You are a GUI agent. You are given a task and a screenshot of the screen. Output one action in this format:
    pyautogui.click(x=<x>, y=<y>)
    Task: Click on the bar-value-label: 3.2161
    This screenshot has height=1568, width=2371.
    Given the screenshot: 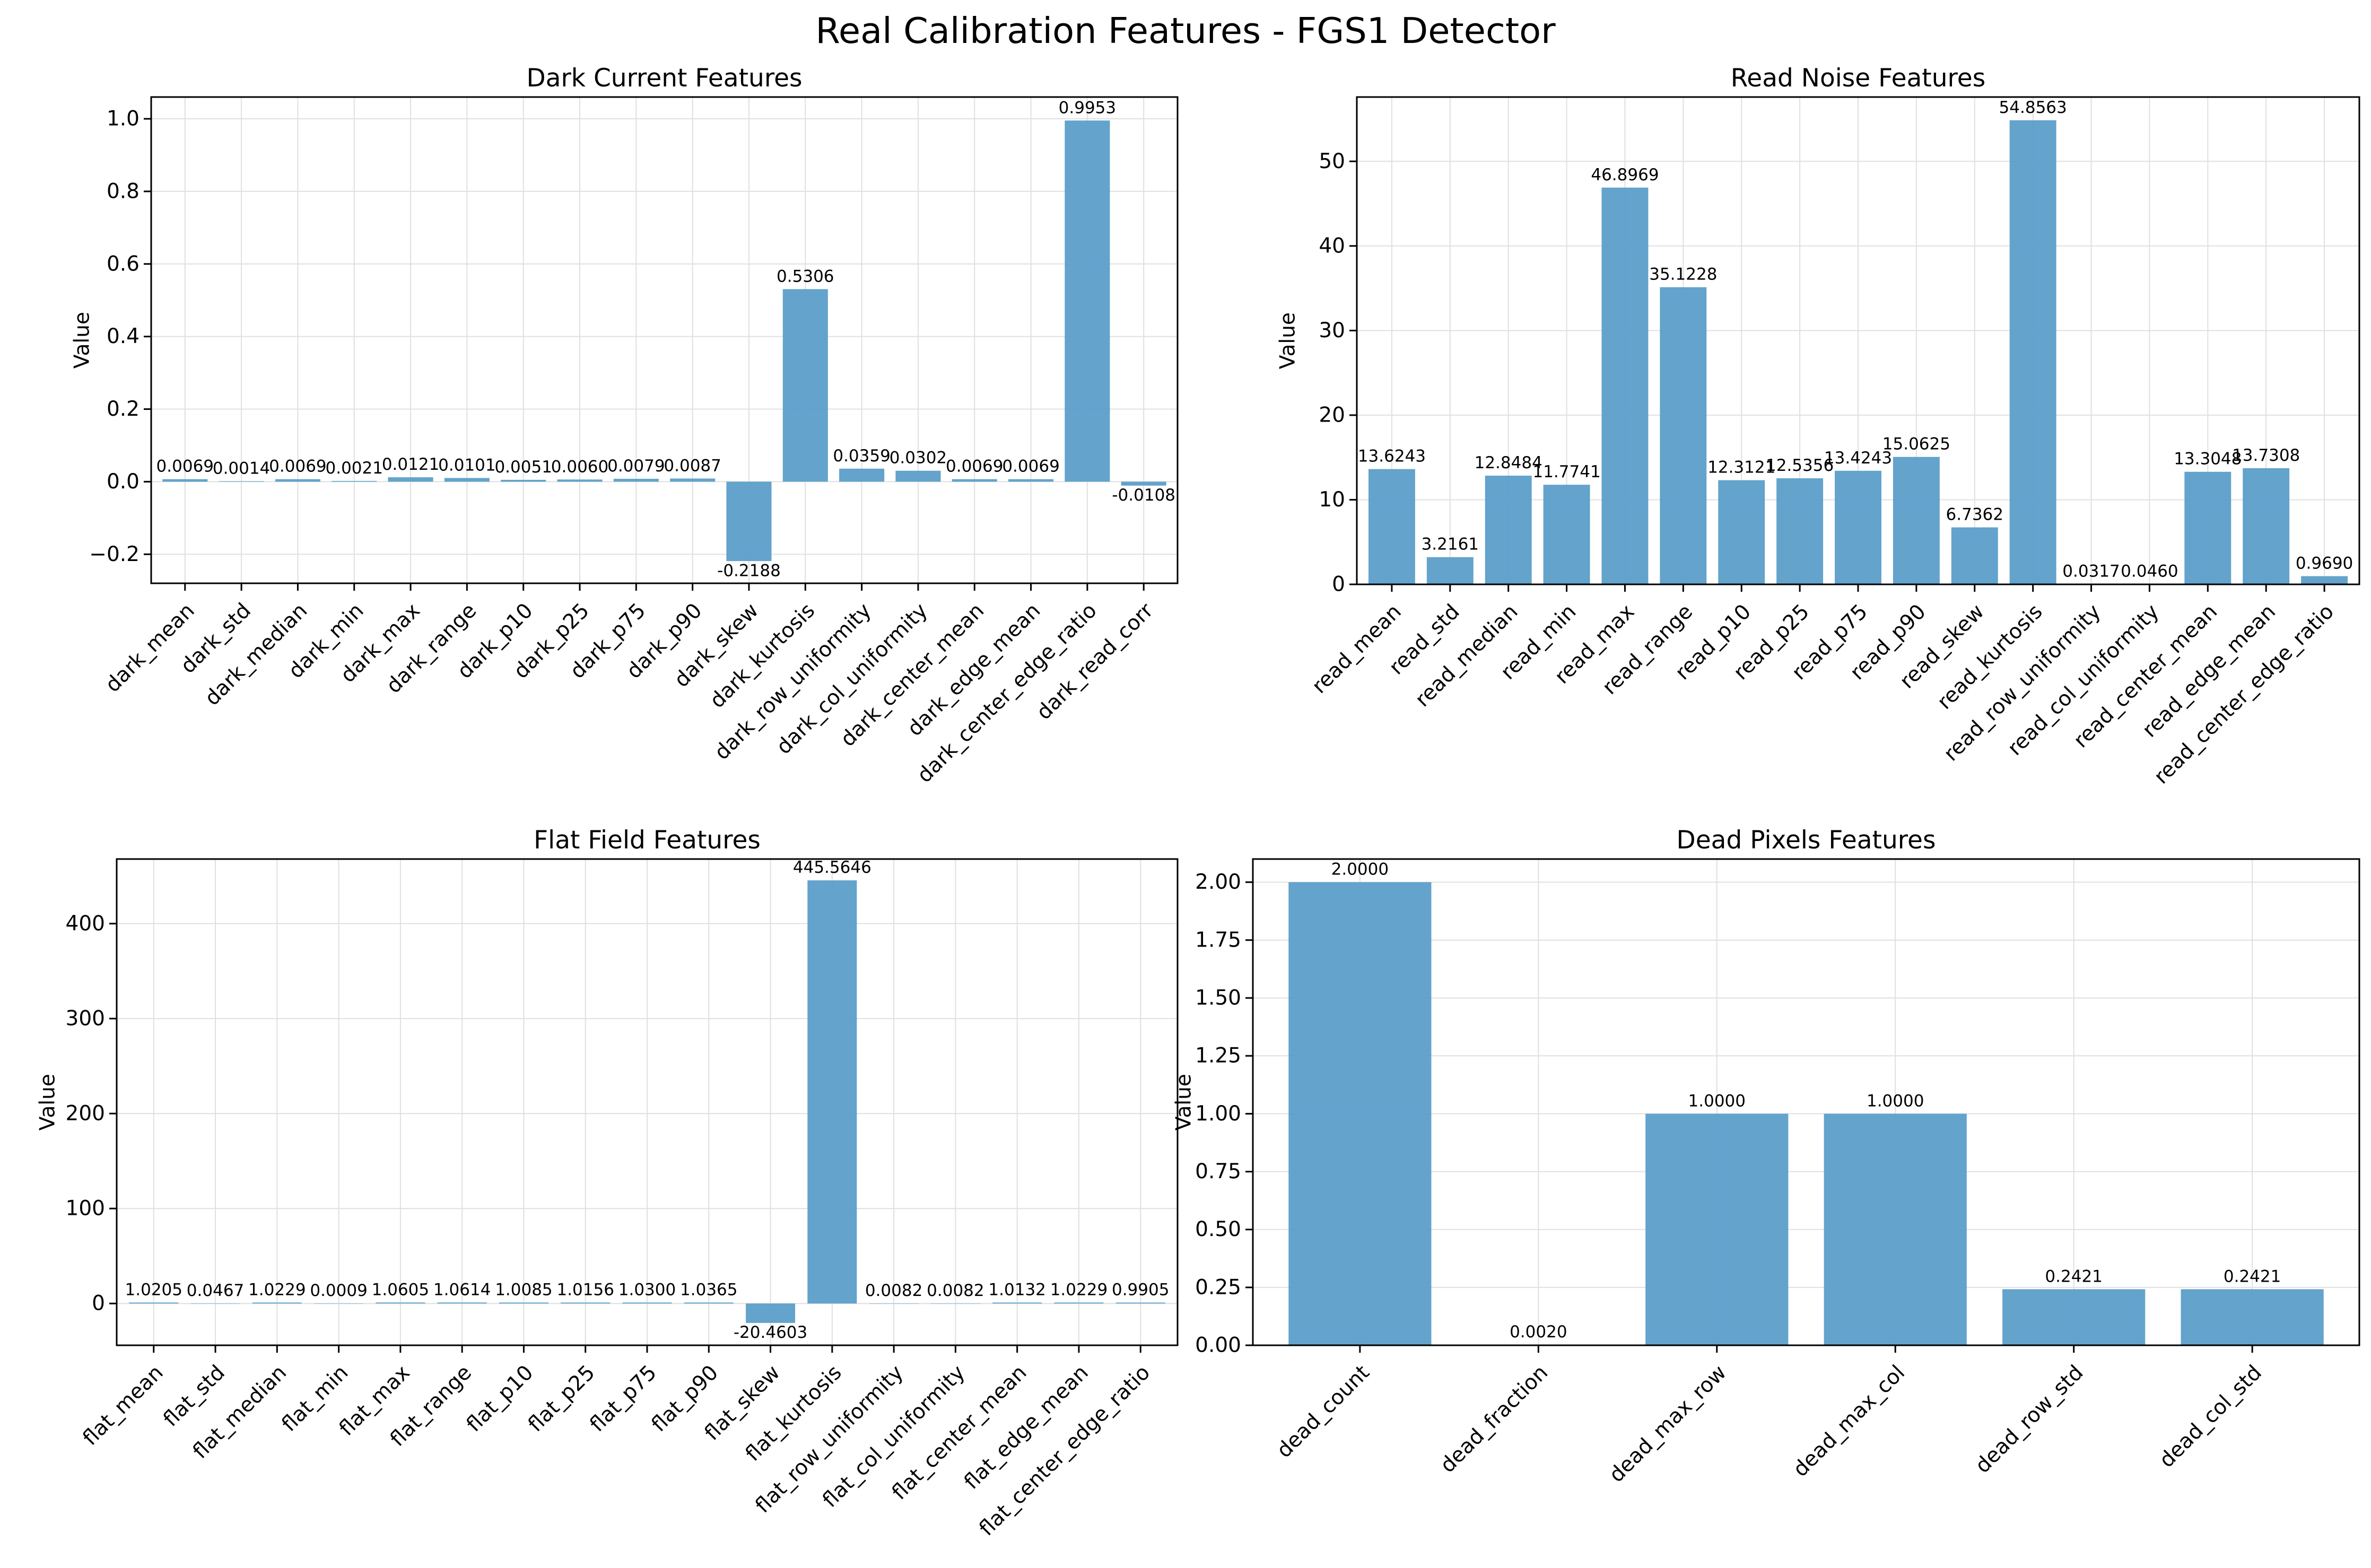 What is the action you would take?
    pyautogui.click(x=1450, y=544)
    